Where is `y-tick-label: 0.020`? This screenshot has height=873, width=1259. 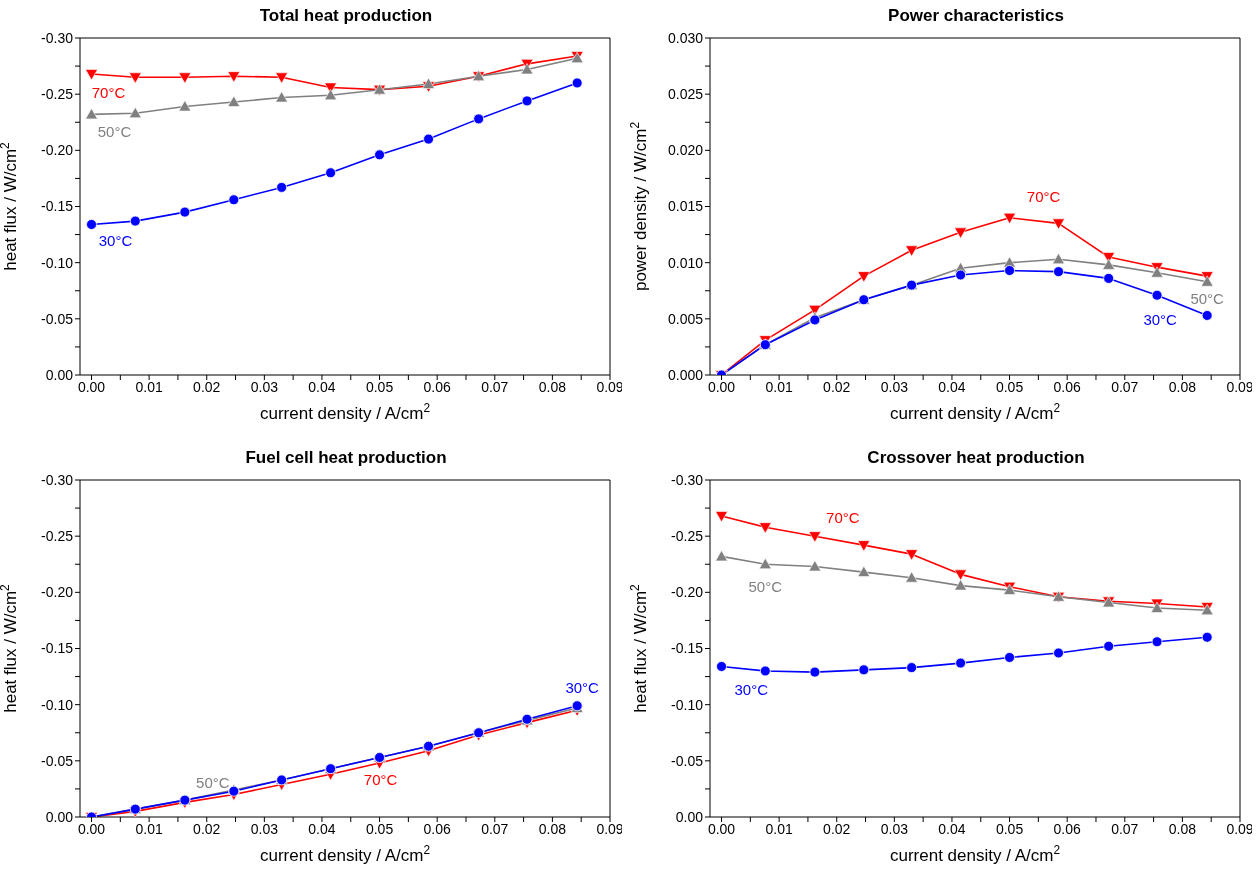
y-tick-label: 0.020 is located at coordinates (685, 150).